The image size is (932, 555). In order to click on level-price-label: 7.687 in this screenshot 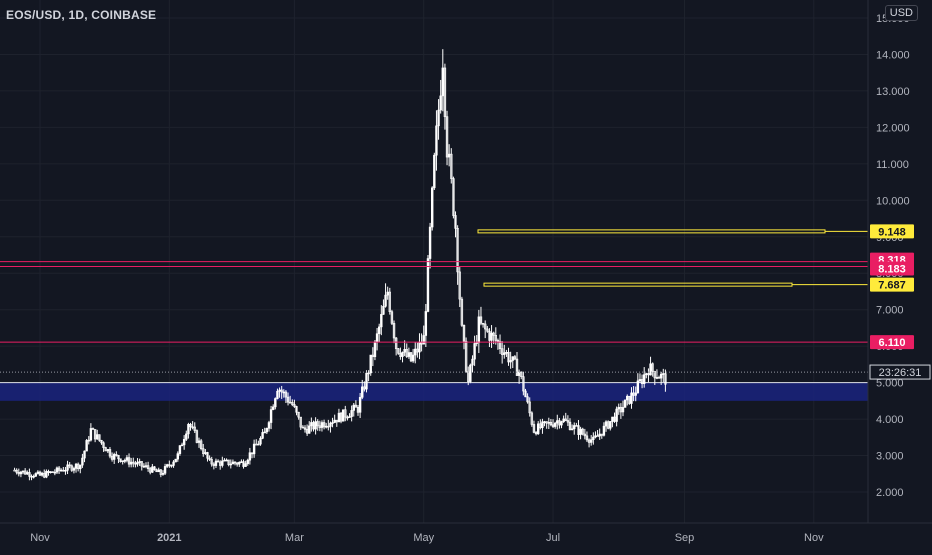, I will do `click(892, 286)`.